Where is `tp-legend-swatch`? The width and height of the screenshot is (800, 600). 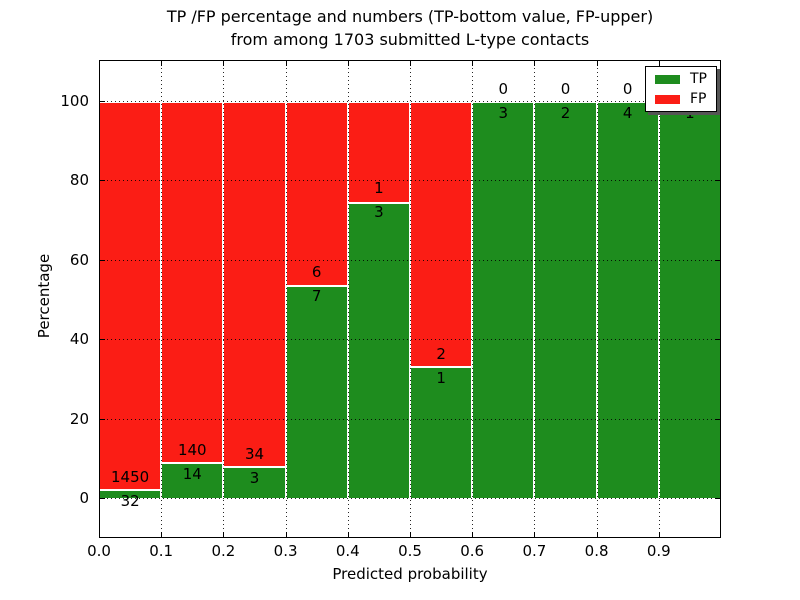 tp-legend-swatch is located at coordinates (667, 79).